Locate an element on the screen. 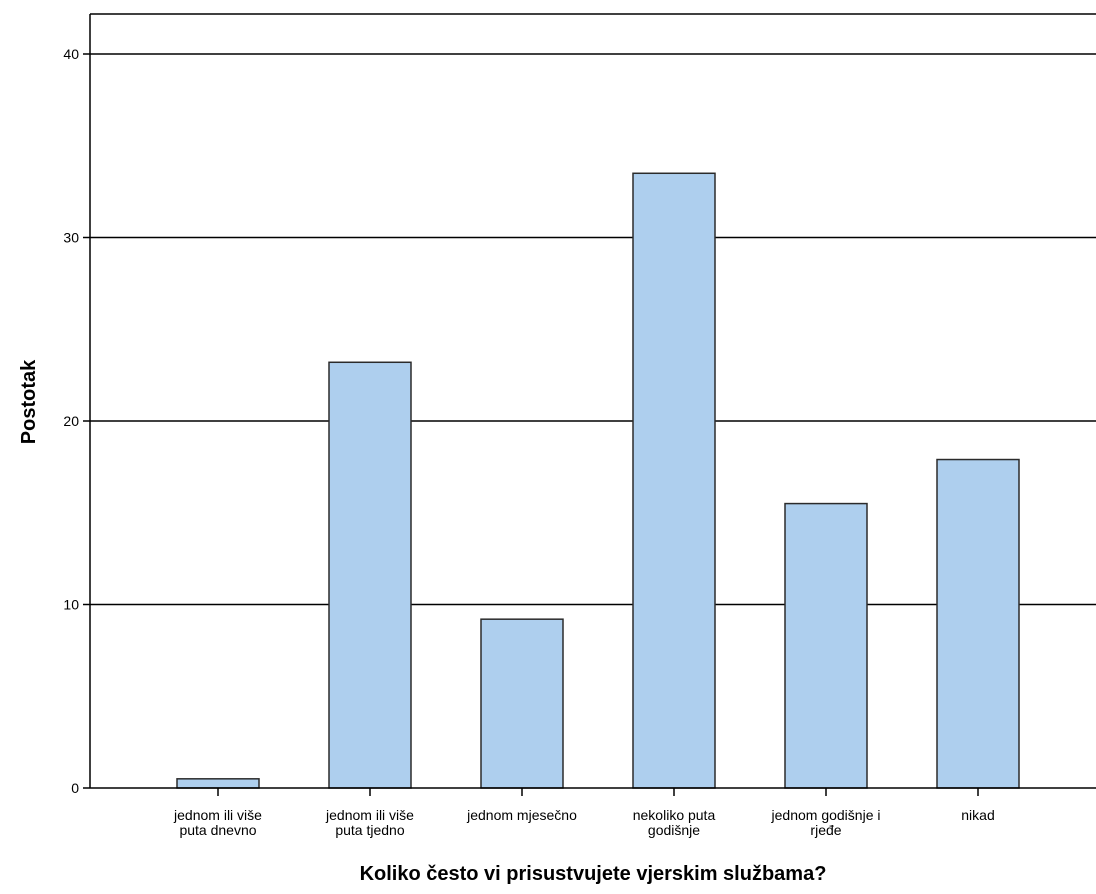 The image size is (1096, 894). category-label-line: nikad is located at coordinates (977, 815).